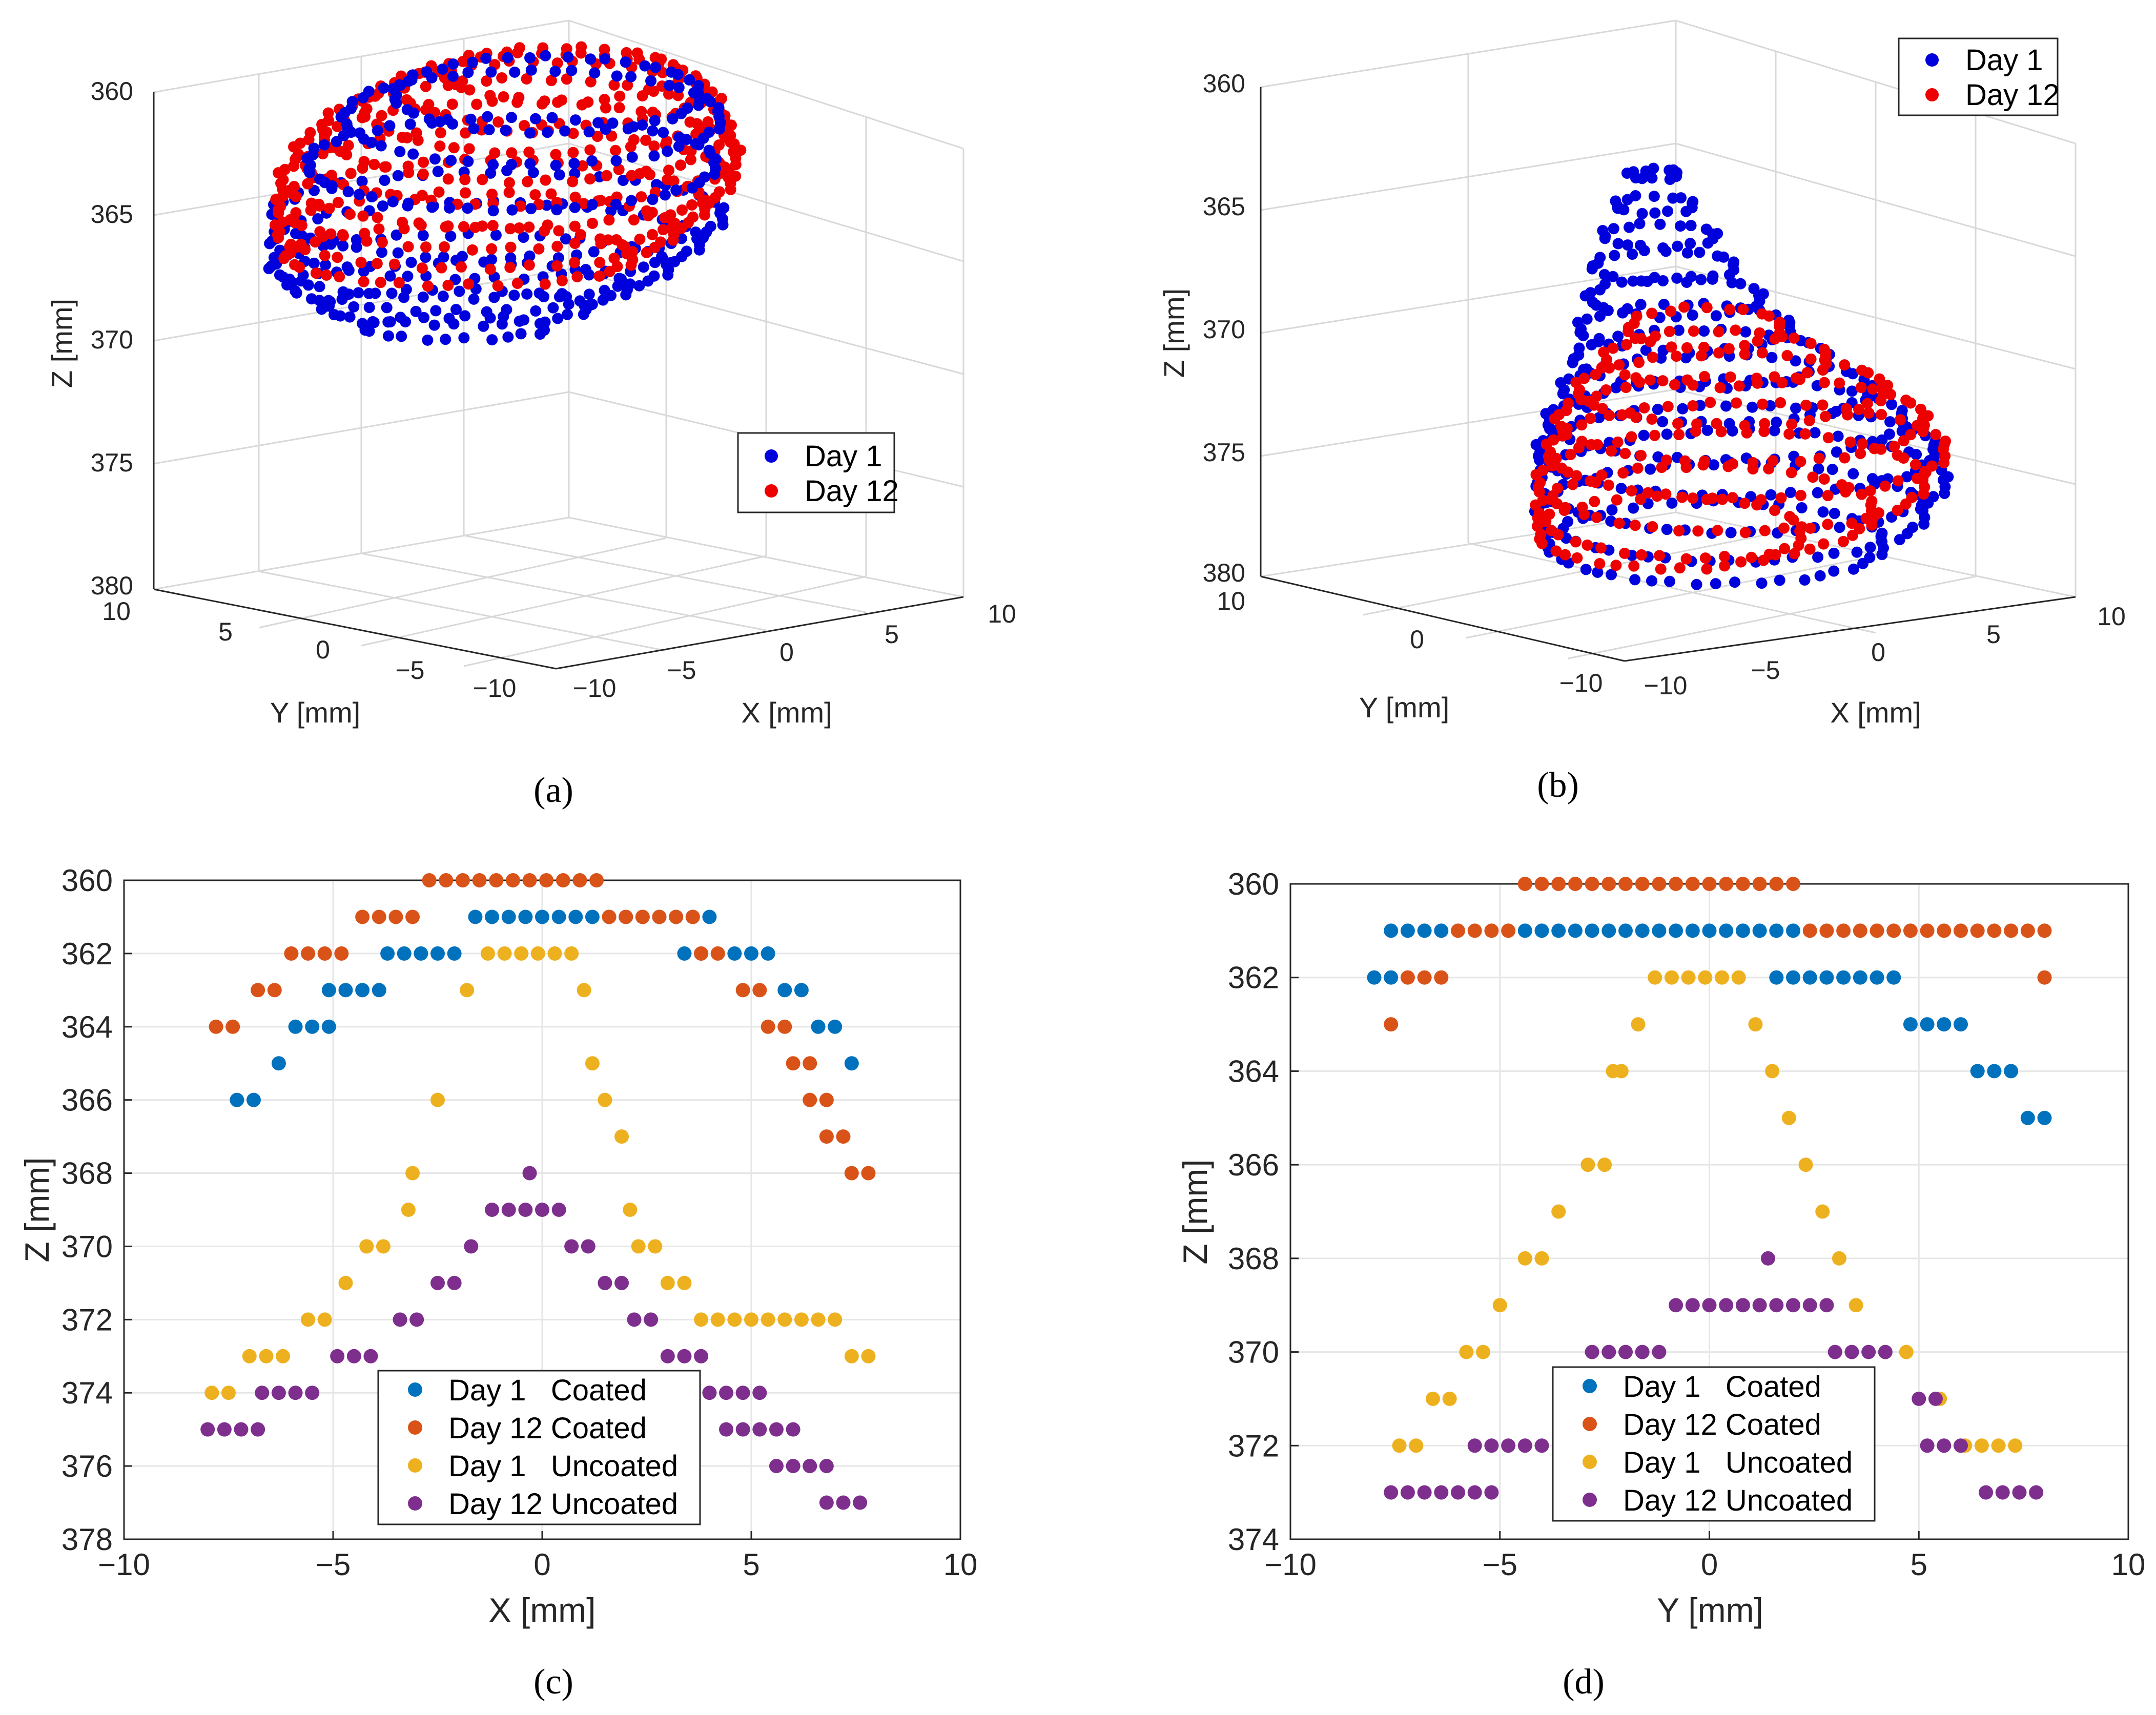  I want to click on panel-d-xtick-label: 10, so click(2128, 1565).